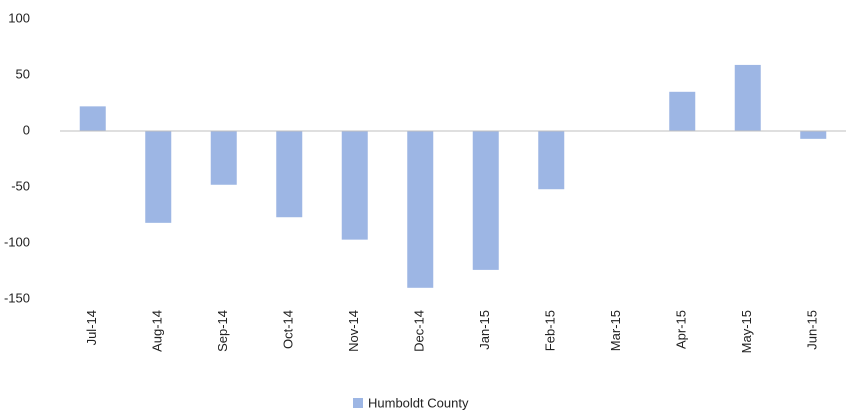  Describe the element at coordinates (812, 330) in the screenshot. I see `x-tick-label: Jun-15` at that location.